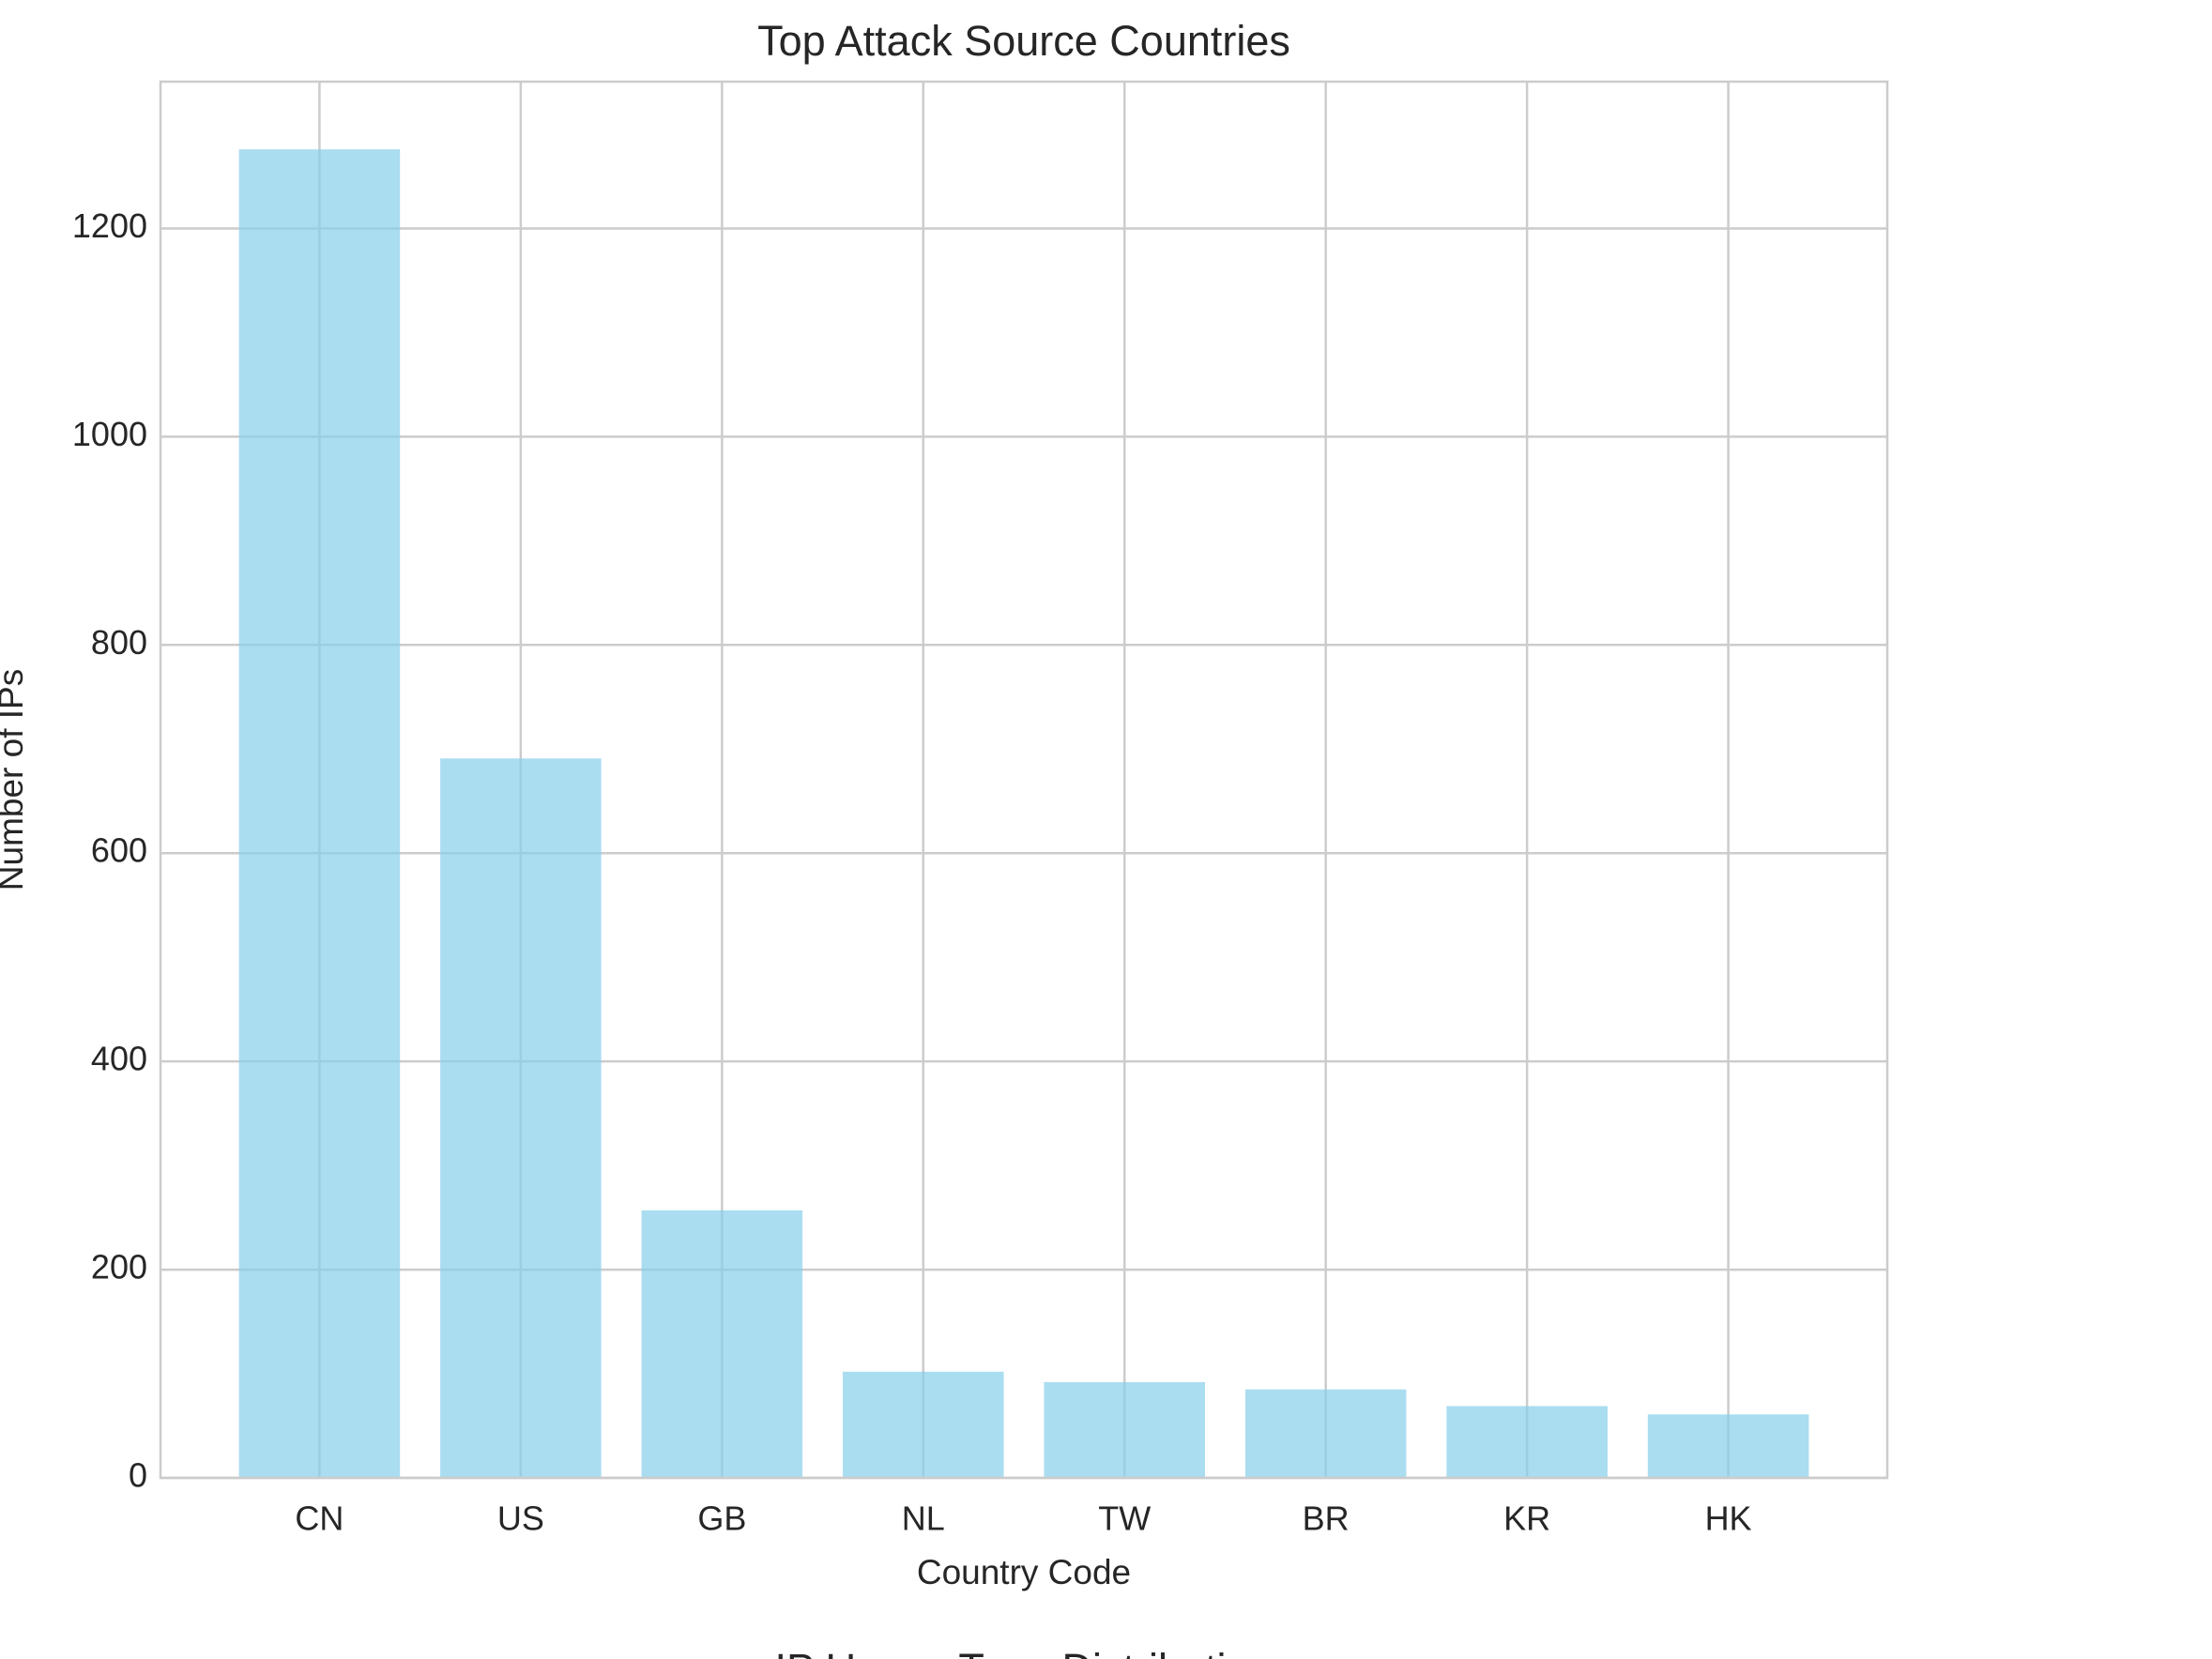  What do you see at coordinates (119, 1267) in the screenshot?
I see `y-tick-label: 200` at bounding box center [119, 1267].